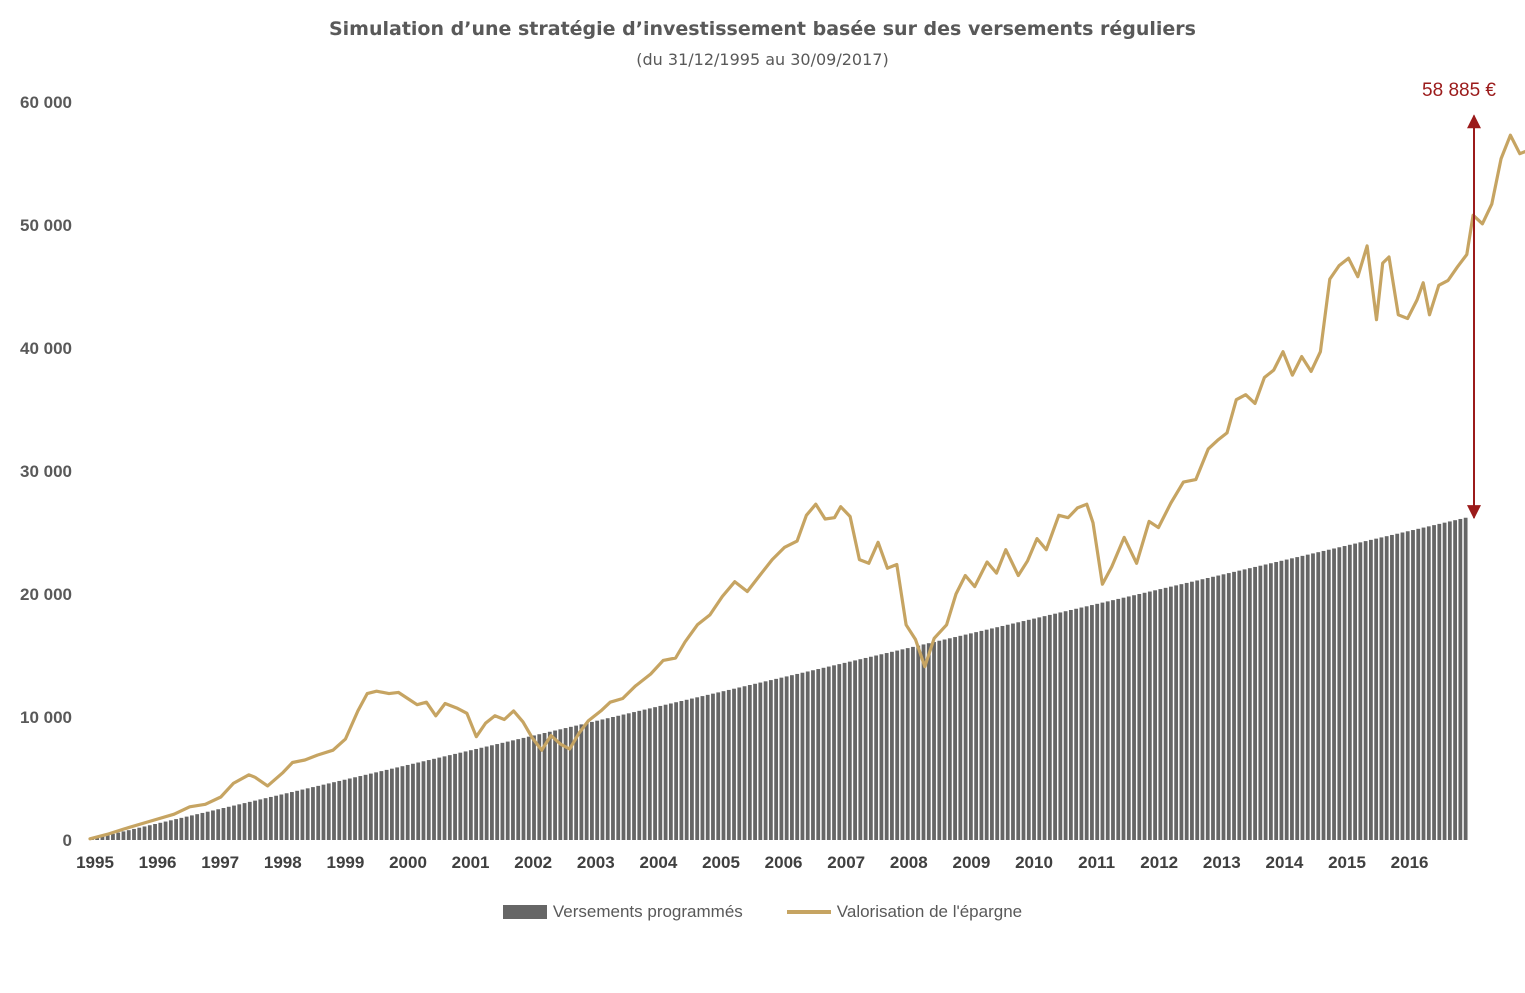 This screenshot has width=1525, height=993. Describe the element at coordinates (784, 862) in the screenshot. I see `x-tick-label: 2006` at that location.